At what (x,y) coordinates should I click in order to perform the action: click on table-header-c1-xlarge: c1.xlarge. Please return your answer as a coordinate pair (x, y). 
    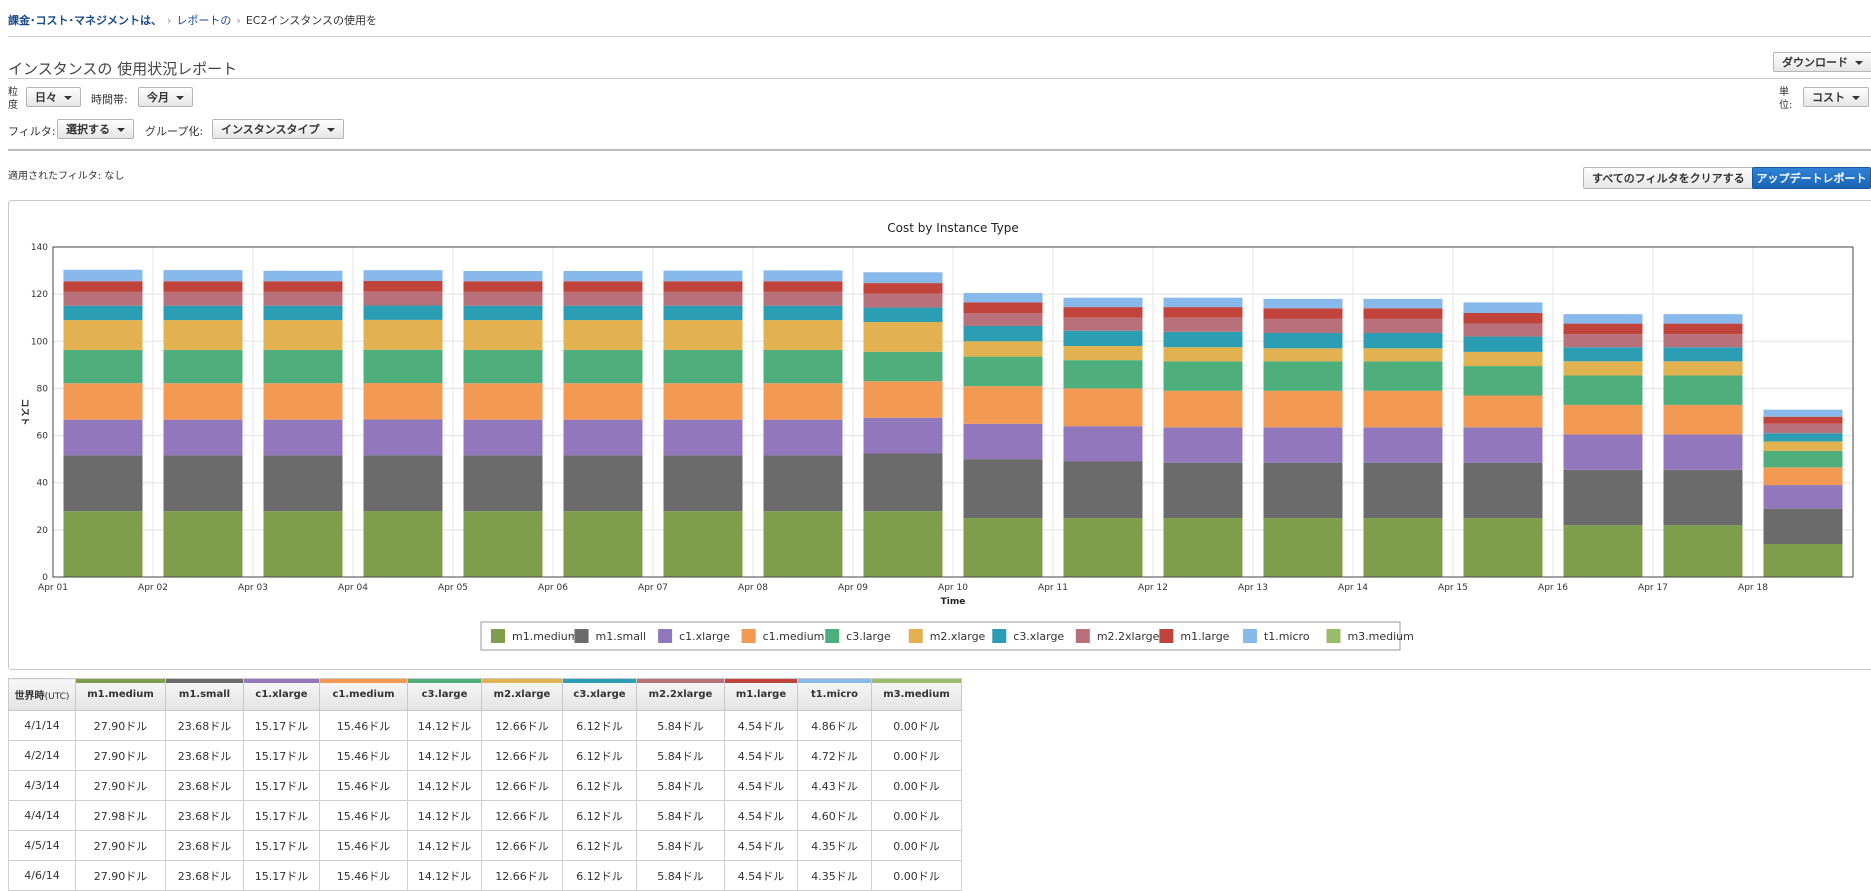
    Looking at the image, I should click on (281, 694).